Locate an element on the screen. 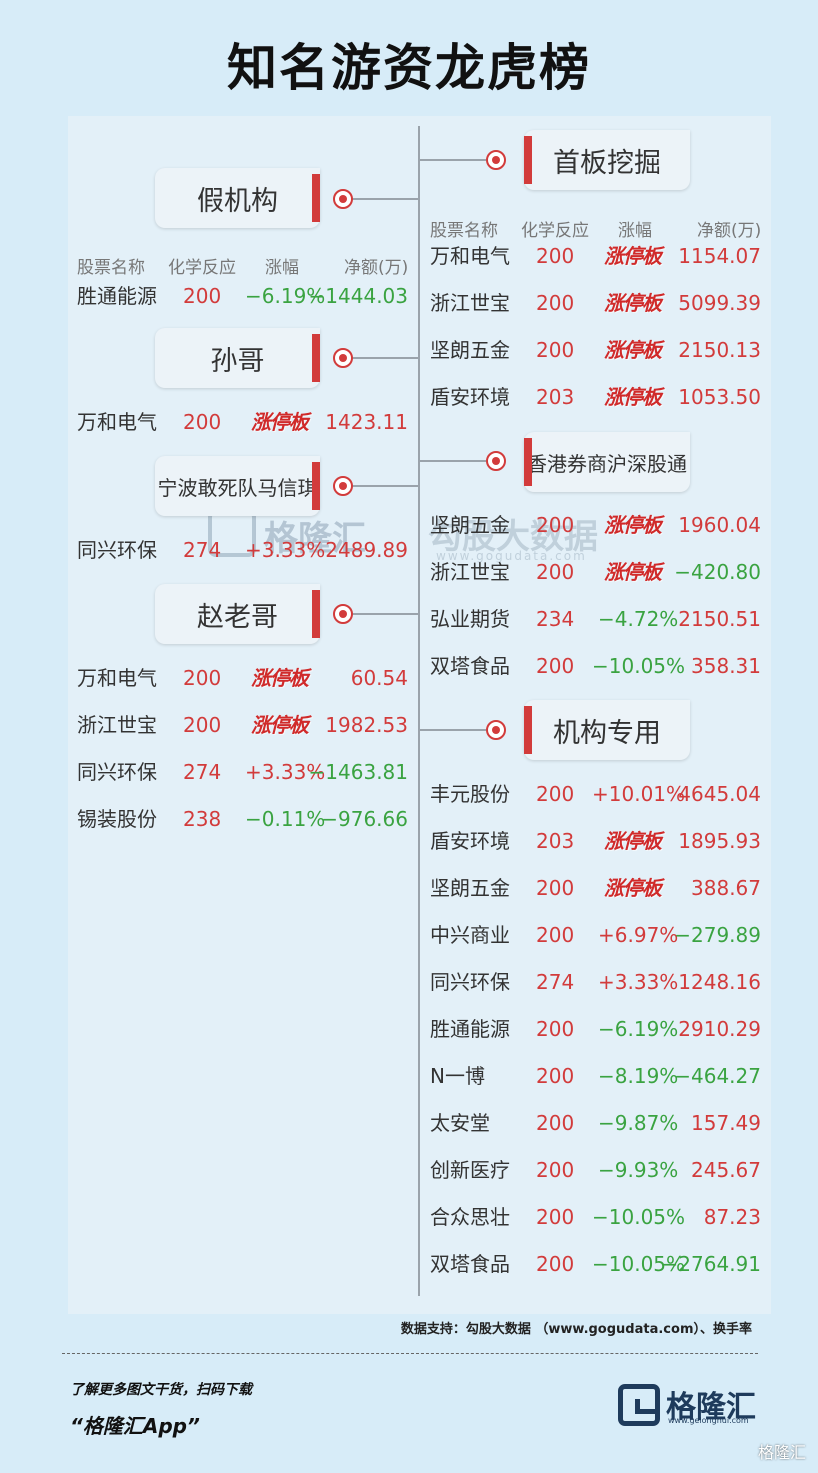  section-tag-label: 孙哥 is located at coordinates (237, 361).